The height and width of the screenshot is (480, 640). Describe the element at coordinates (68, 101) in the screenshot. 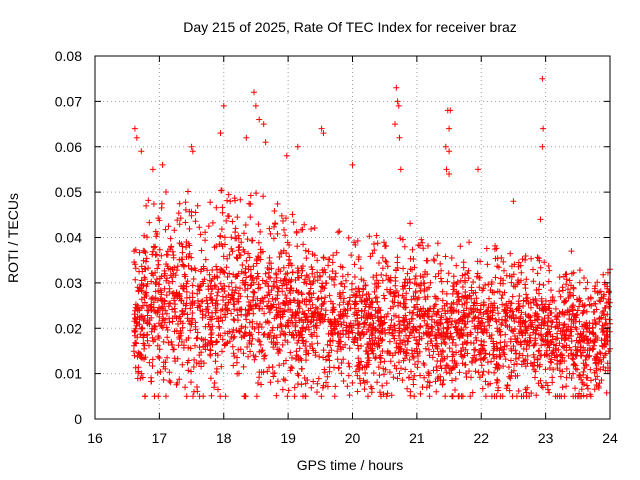

I see `y-tick-label: 0.07` at that location.